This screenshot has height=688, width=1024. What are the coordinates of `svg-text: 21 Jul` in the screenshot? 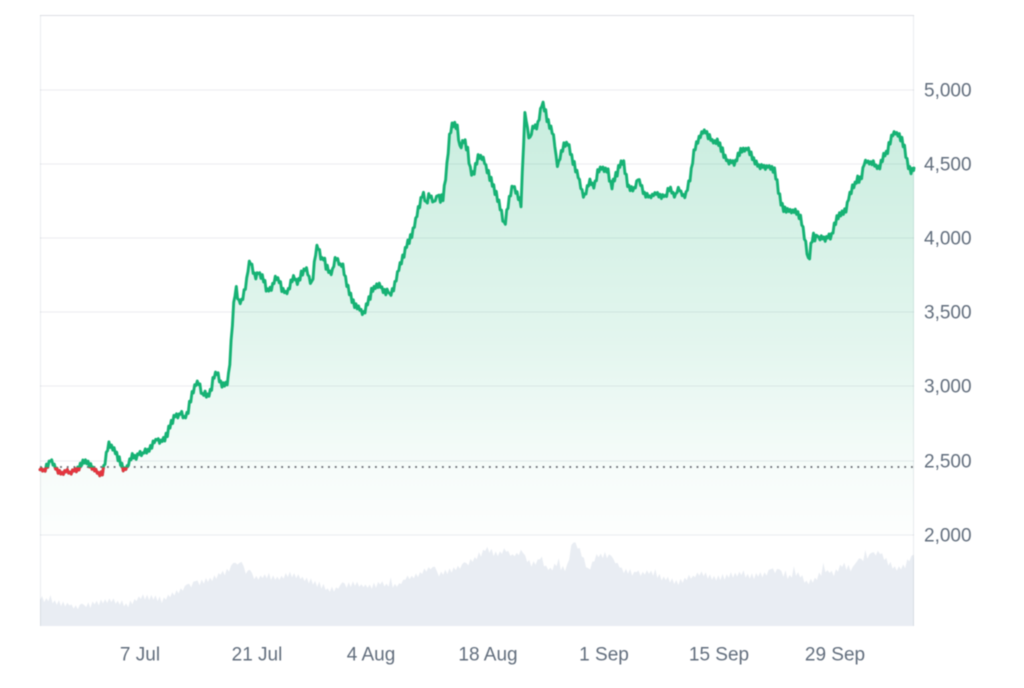 It's located at (257, 655).